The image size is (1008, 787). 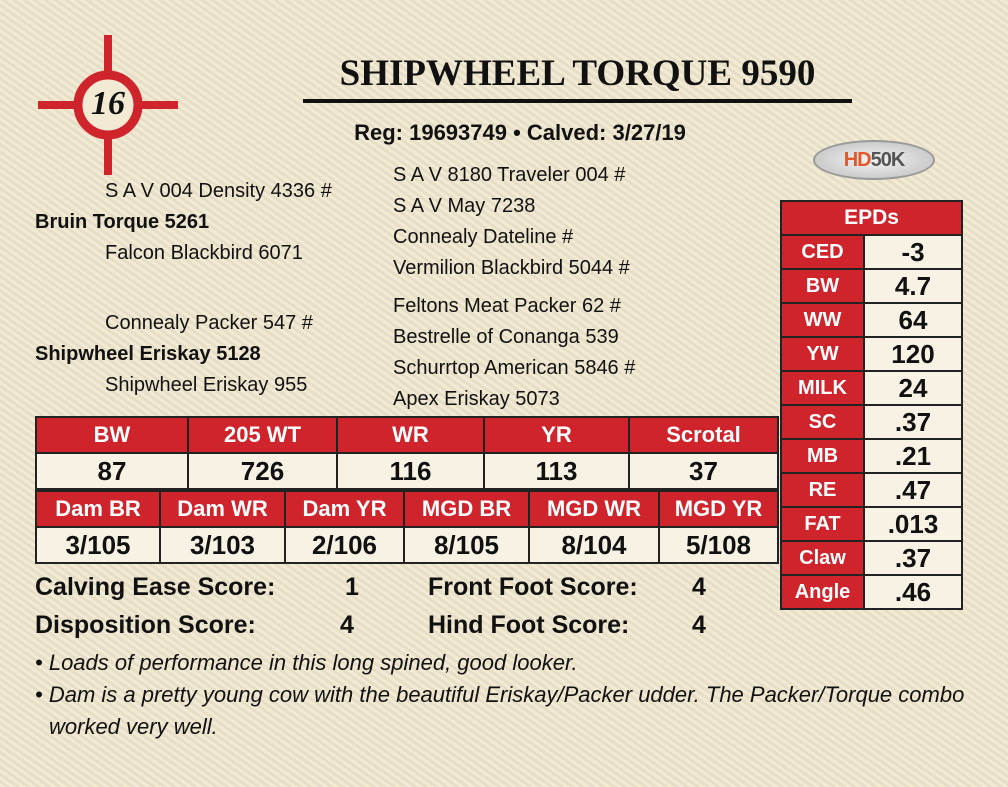 I want to click on perf-value: 37, so click(x=703, y=471).